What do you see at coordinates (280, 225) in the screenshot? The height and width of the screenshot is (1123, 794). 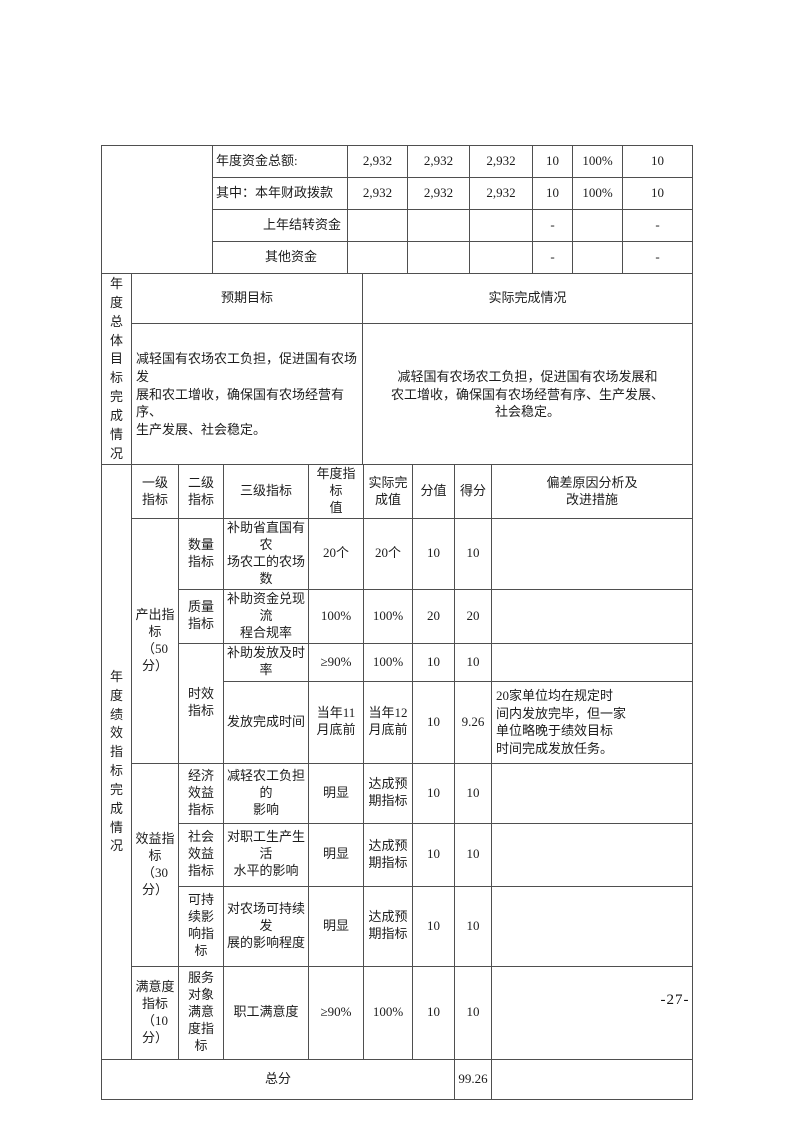 I see `funding-label-carryover: 上年结转资金` at bounding box center [280, 225].